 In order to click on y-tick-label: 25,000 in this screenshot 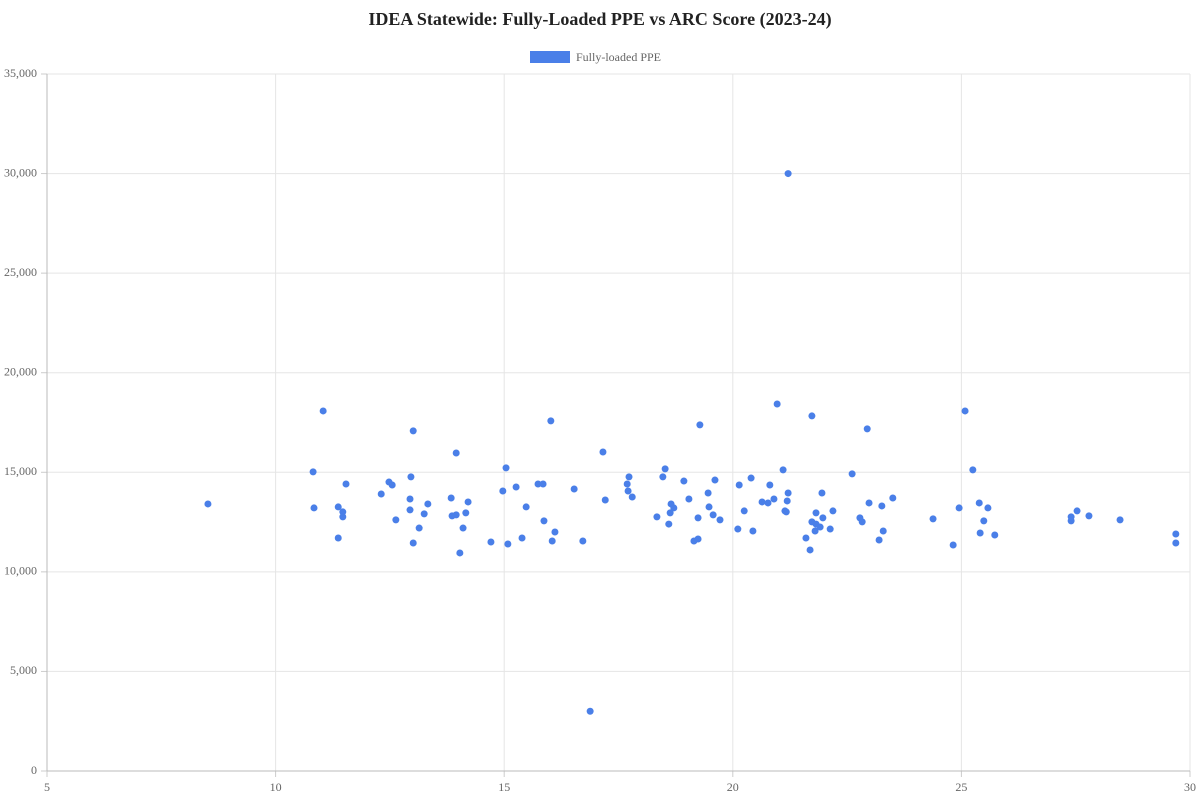, I will do `click(20, 272)`.